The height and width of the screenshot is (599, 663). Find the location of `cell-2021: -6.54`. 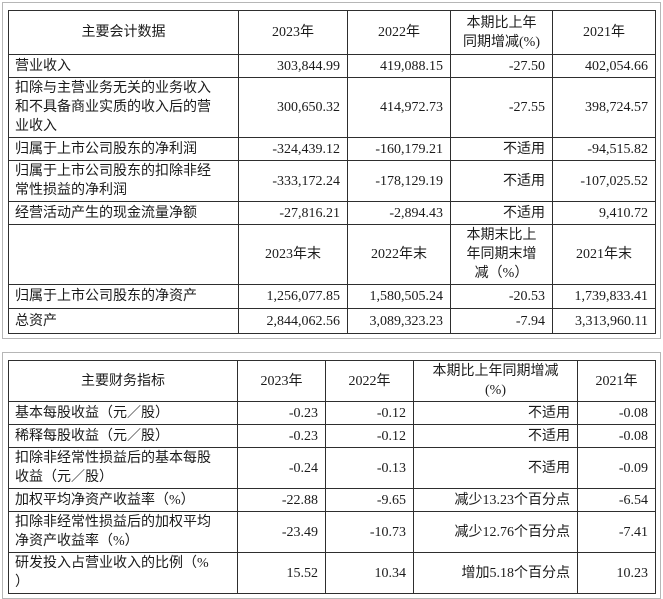

cell-2021: -6.54 is located at coordinates (616, 500).